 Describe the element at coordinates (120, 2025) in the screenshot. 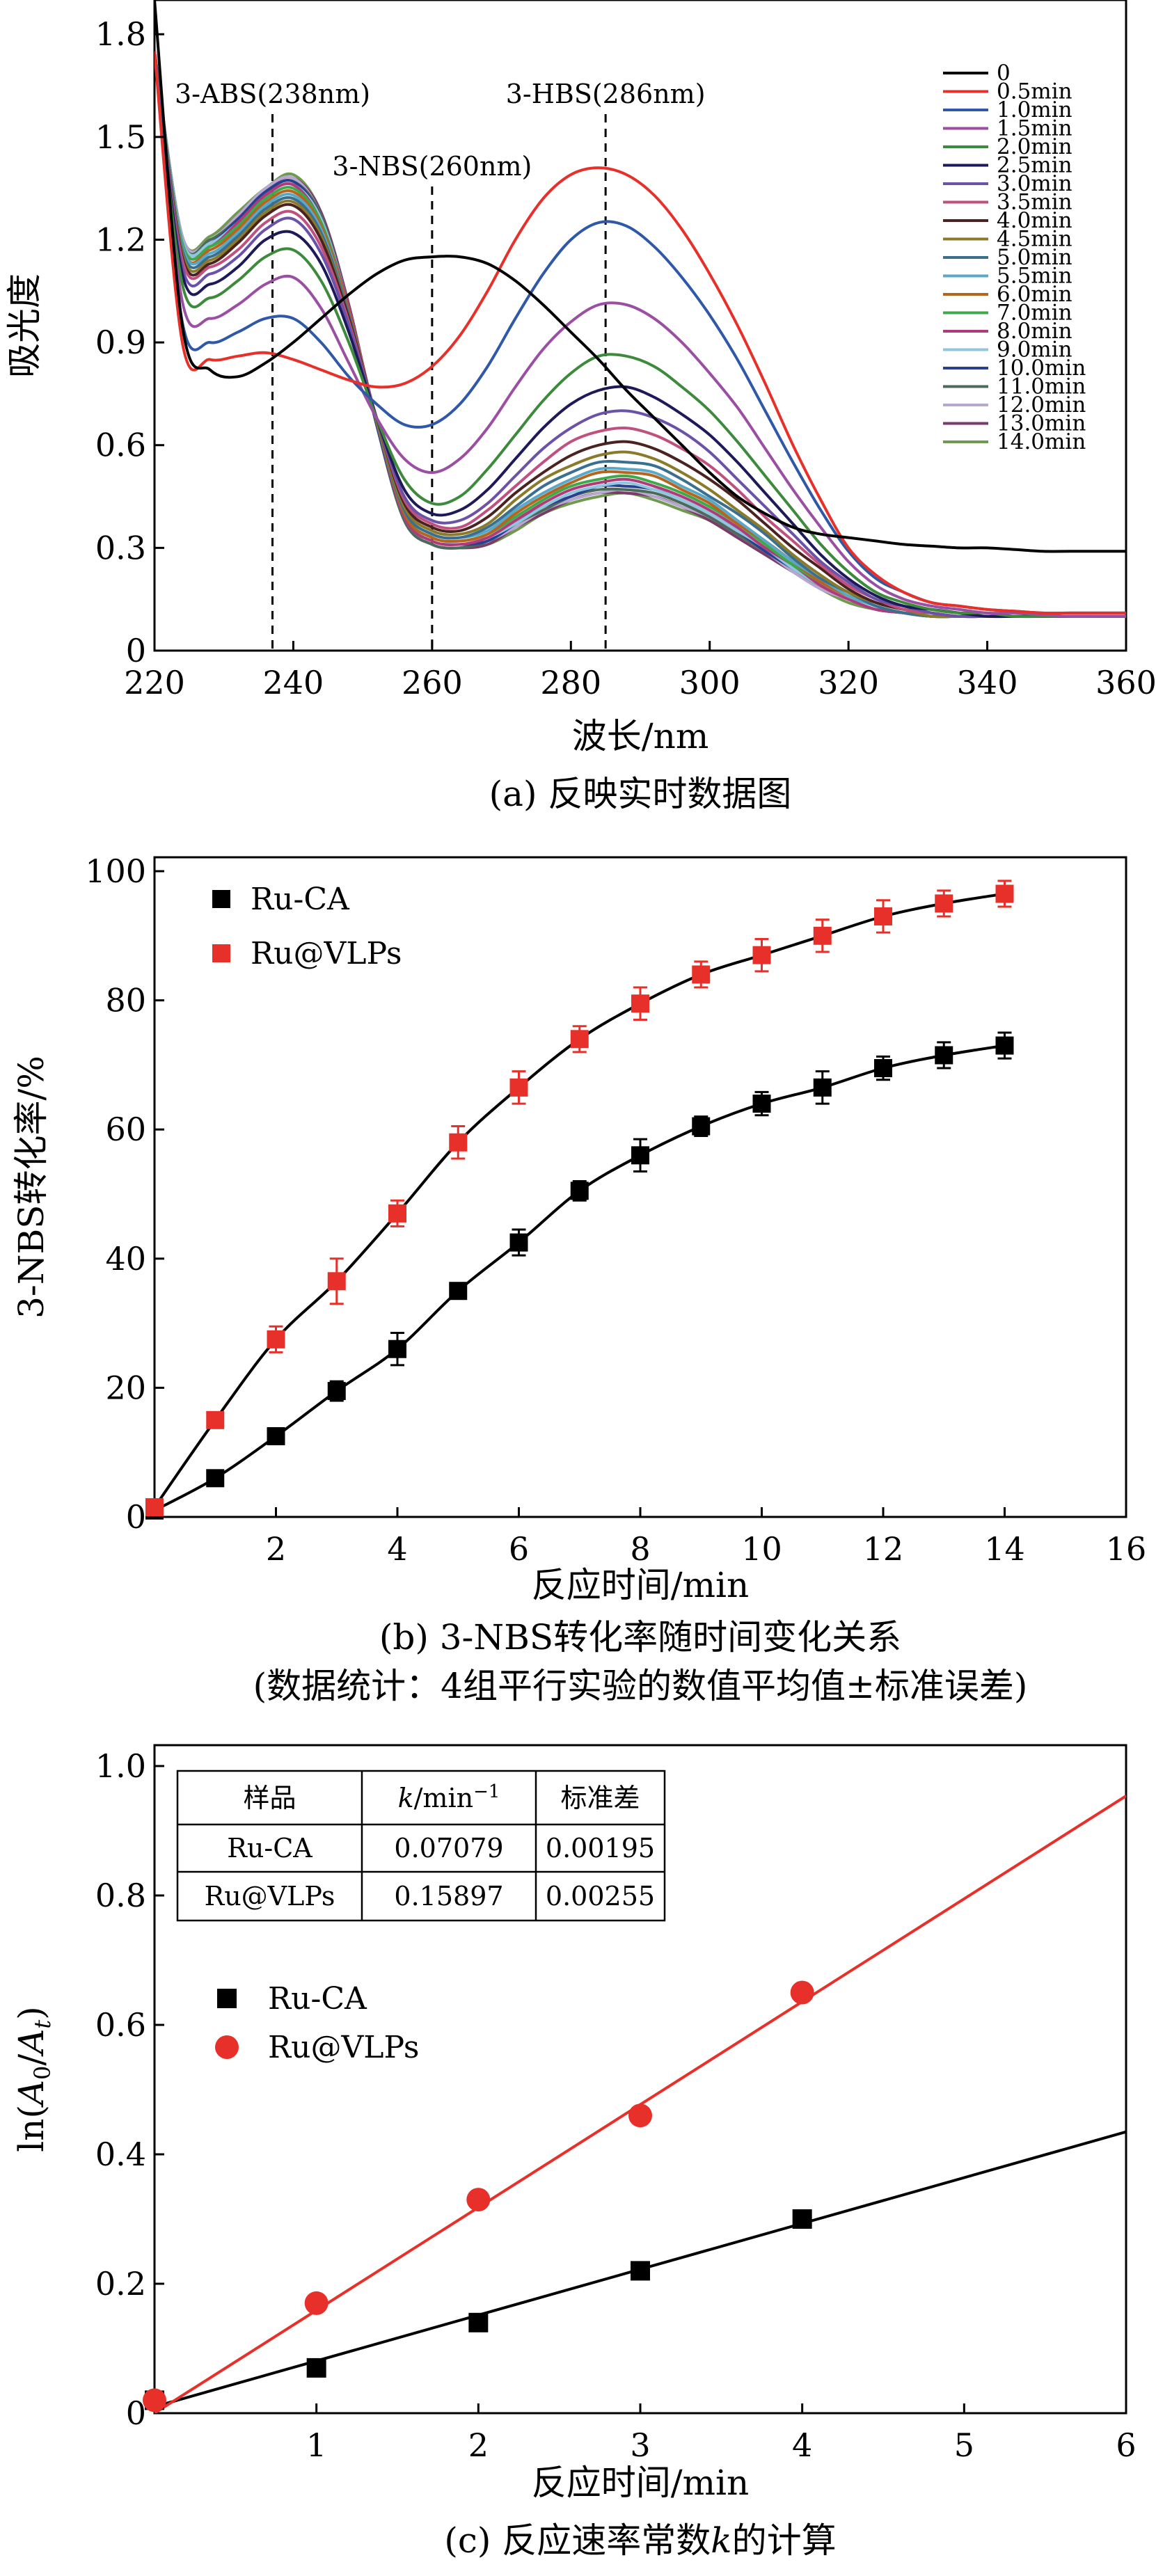

I see `panel-c-ytick-label: 0.6` at that location.